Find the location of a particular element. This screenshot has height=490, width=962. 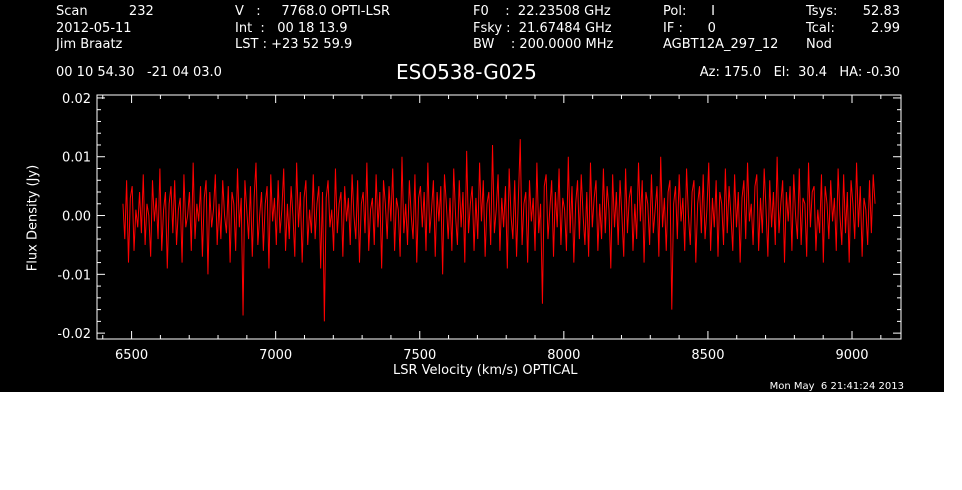

source-name: ESO538-G025 is located at coordinates (466, 72).